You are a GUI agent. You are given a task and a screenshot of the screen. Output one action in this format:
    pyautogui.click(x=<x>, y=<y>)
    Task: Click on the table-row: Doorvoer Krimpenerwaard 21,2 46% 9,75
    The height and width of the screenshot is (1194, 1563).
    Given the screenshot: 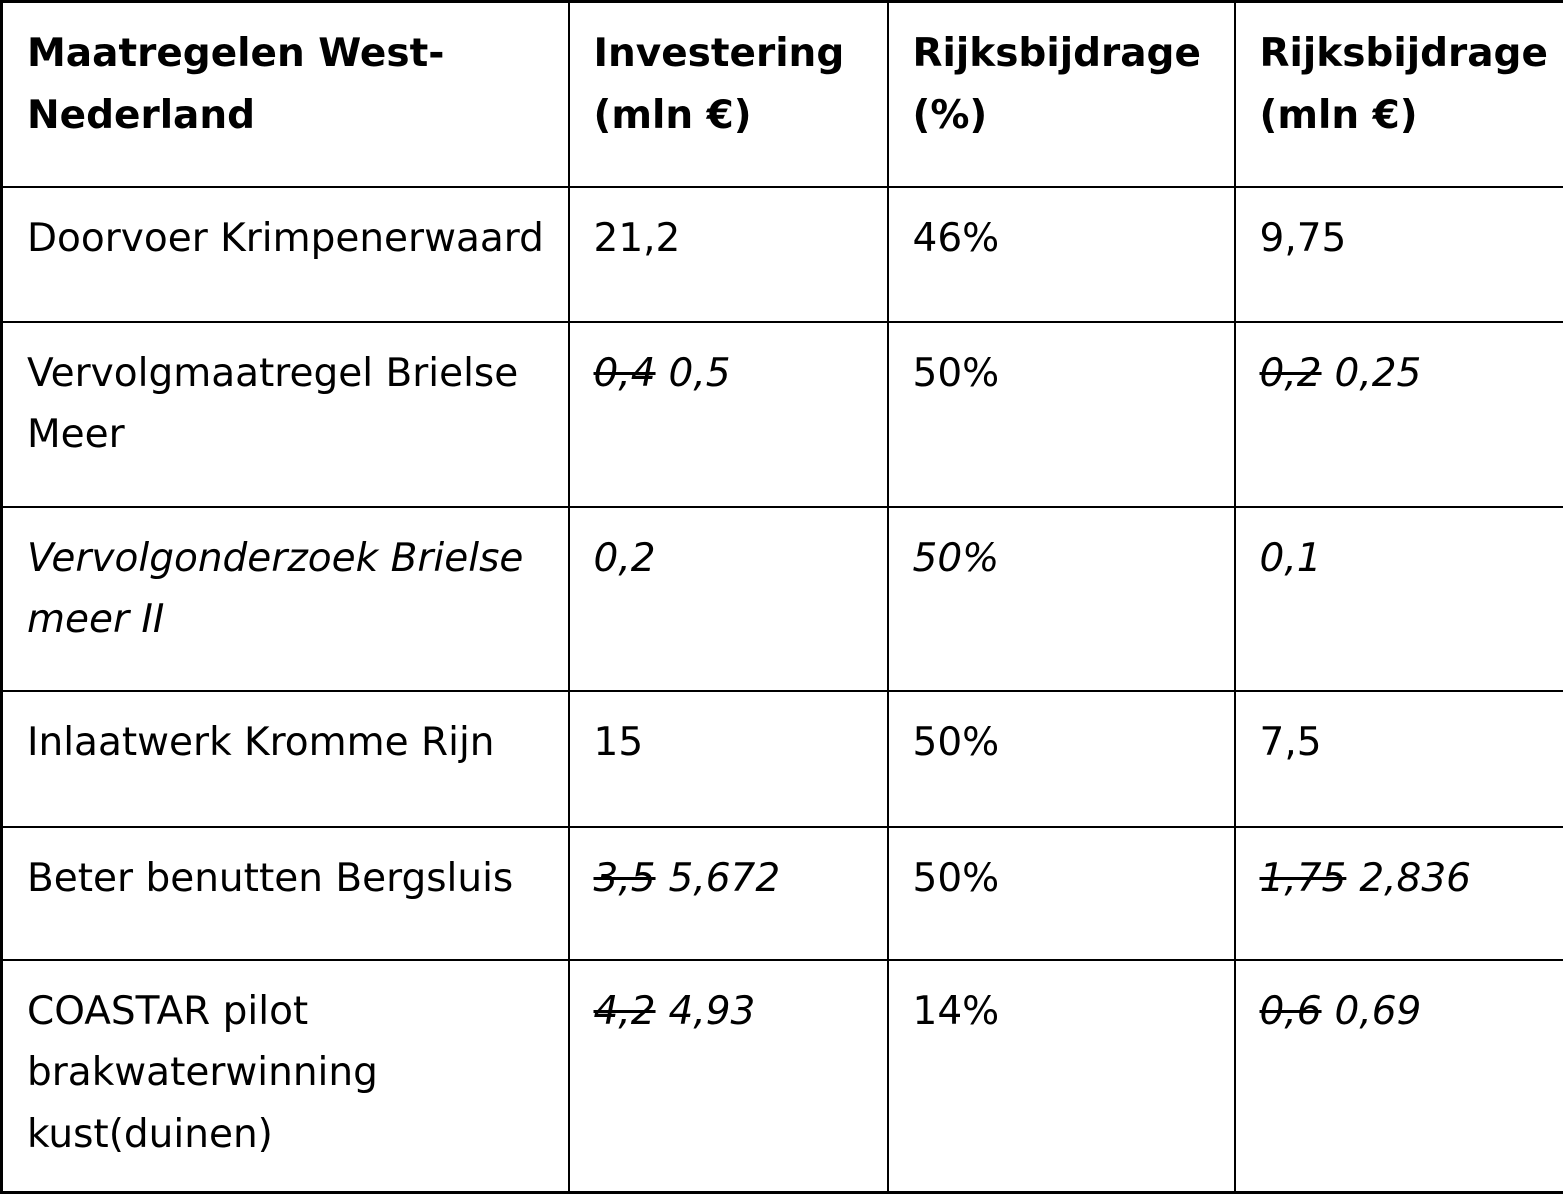 What is the action you would take?
    pyautogui.click(x=782, y=254)
    